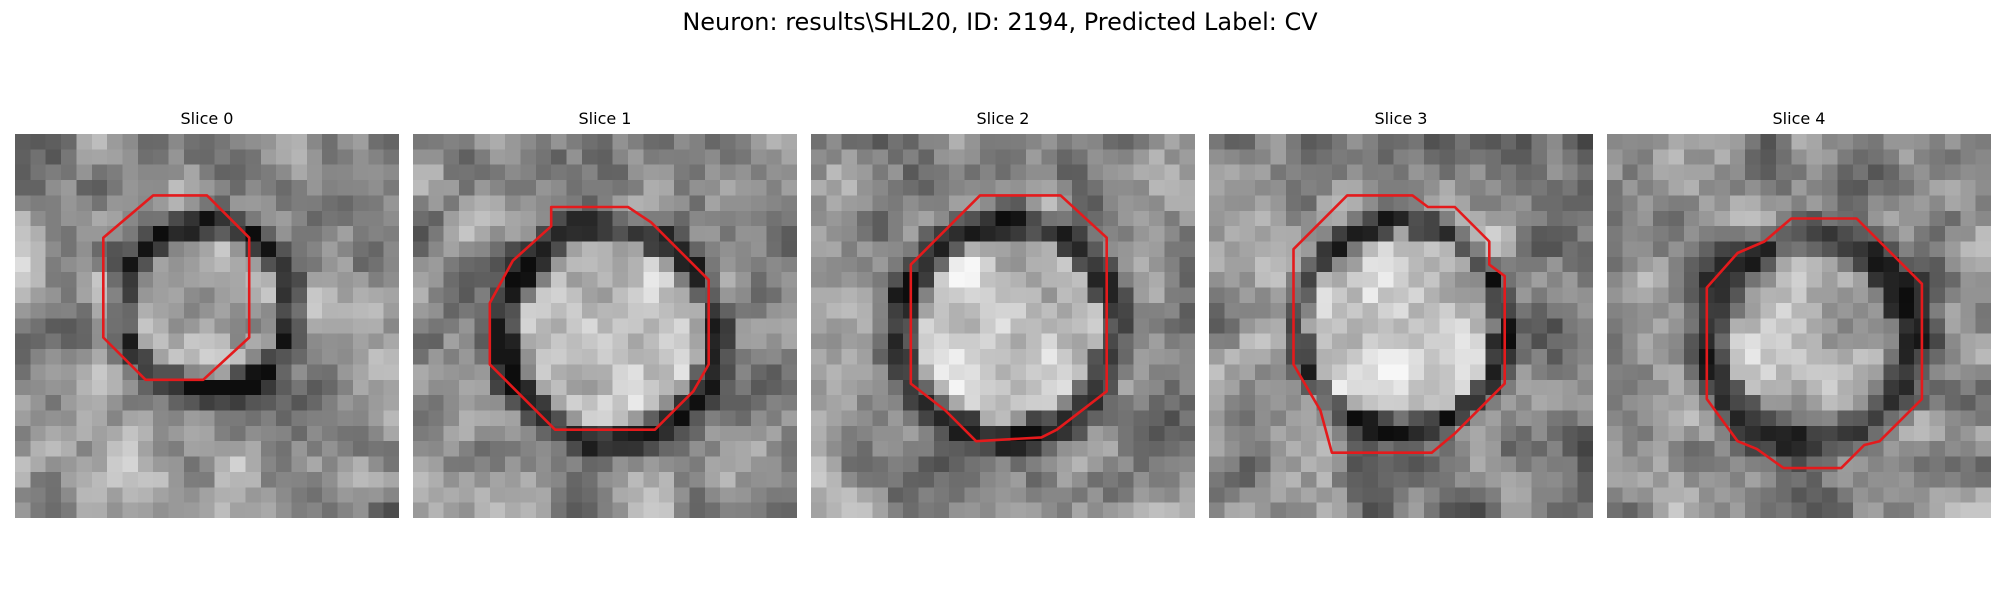 The width and height of the screenshot is (2000, 600). I want to click on slice-image-0-svg, so click(207, 326).